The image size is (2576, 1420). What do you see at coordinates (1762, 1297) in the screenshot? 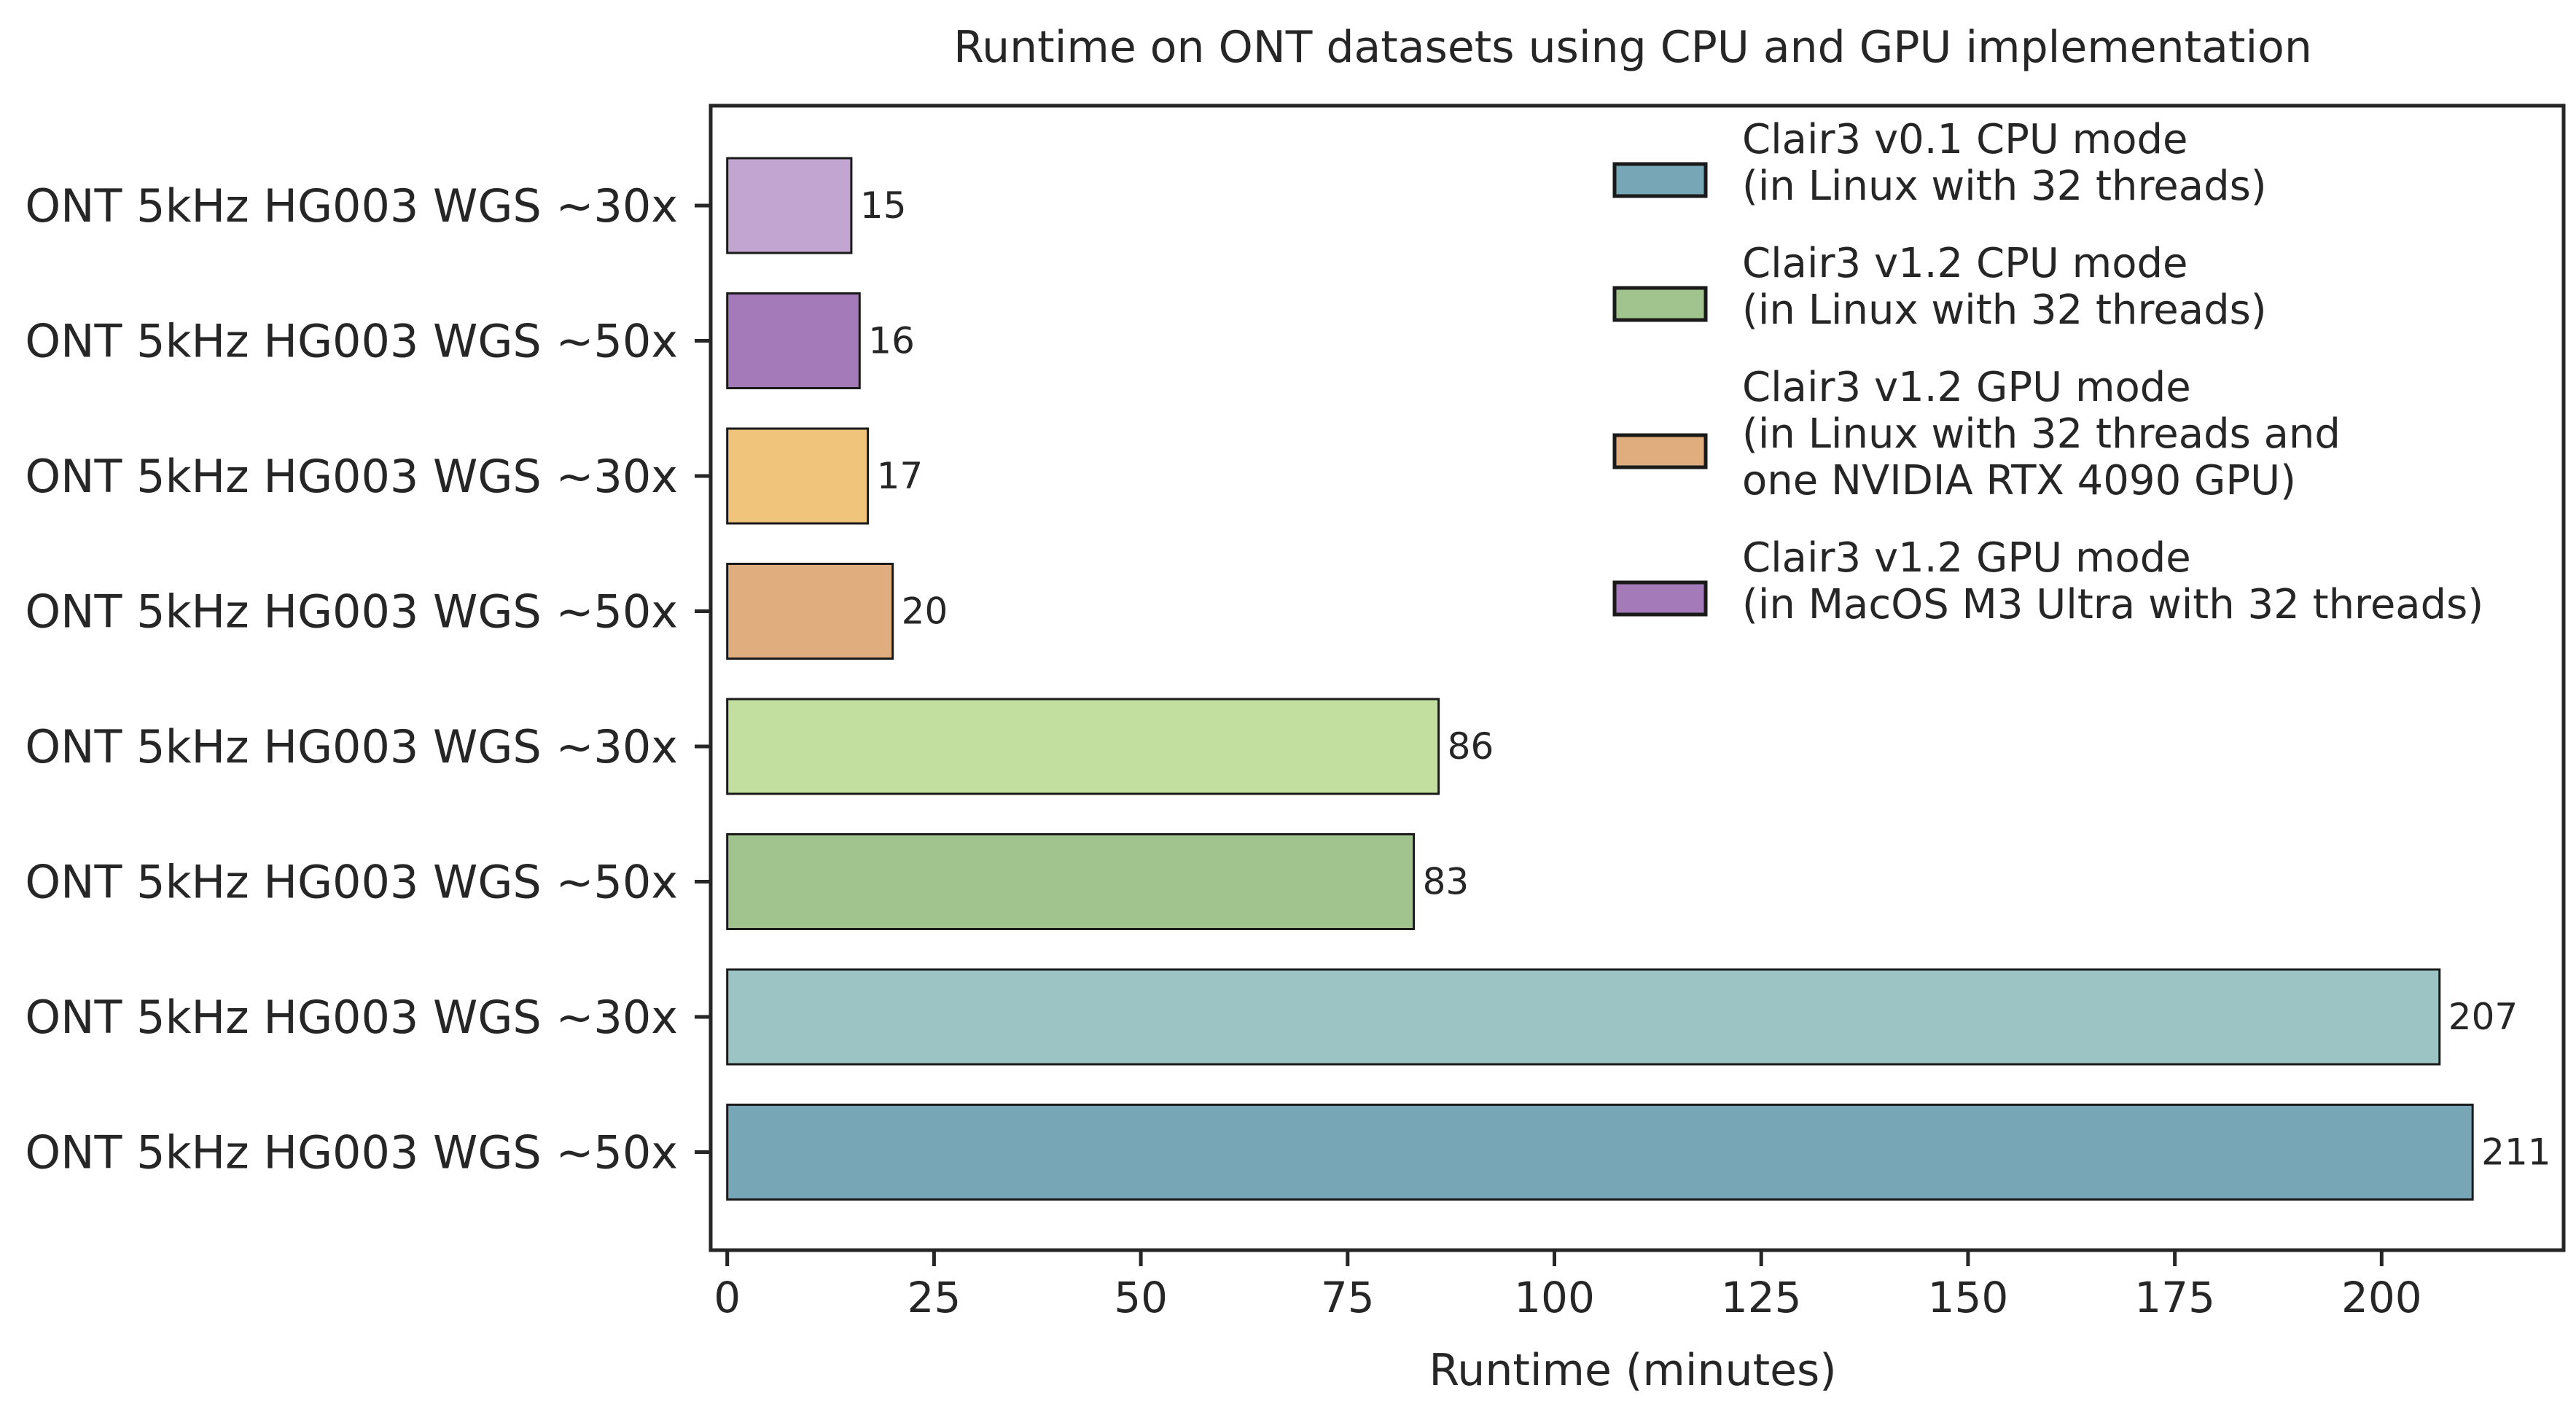
I see `x-tick-label: 125` at bounding box center [1762, 1297].